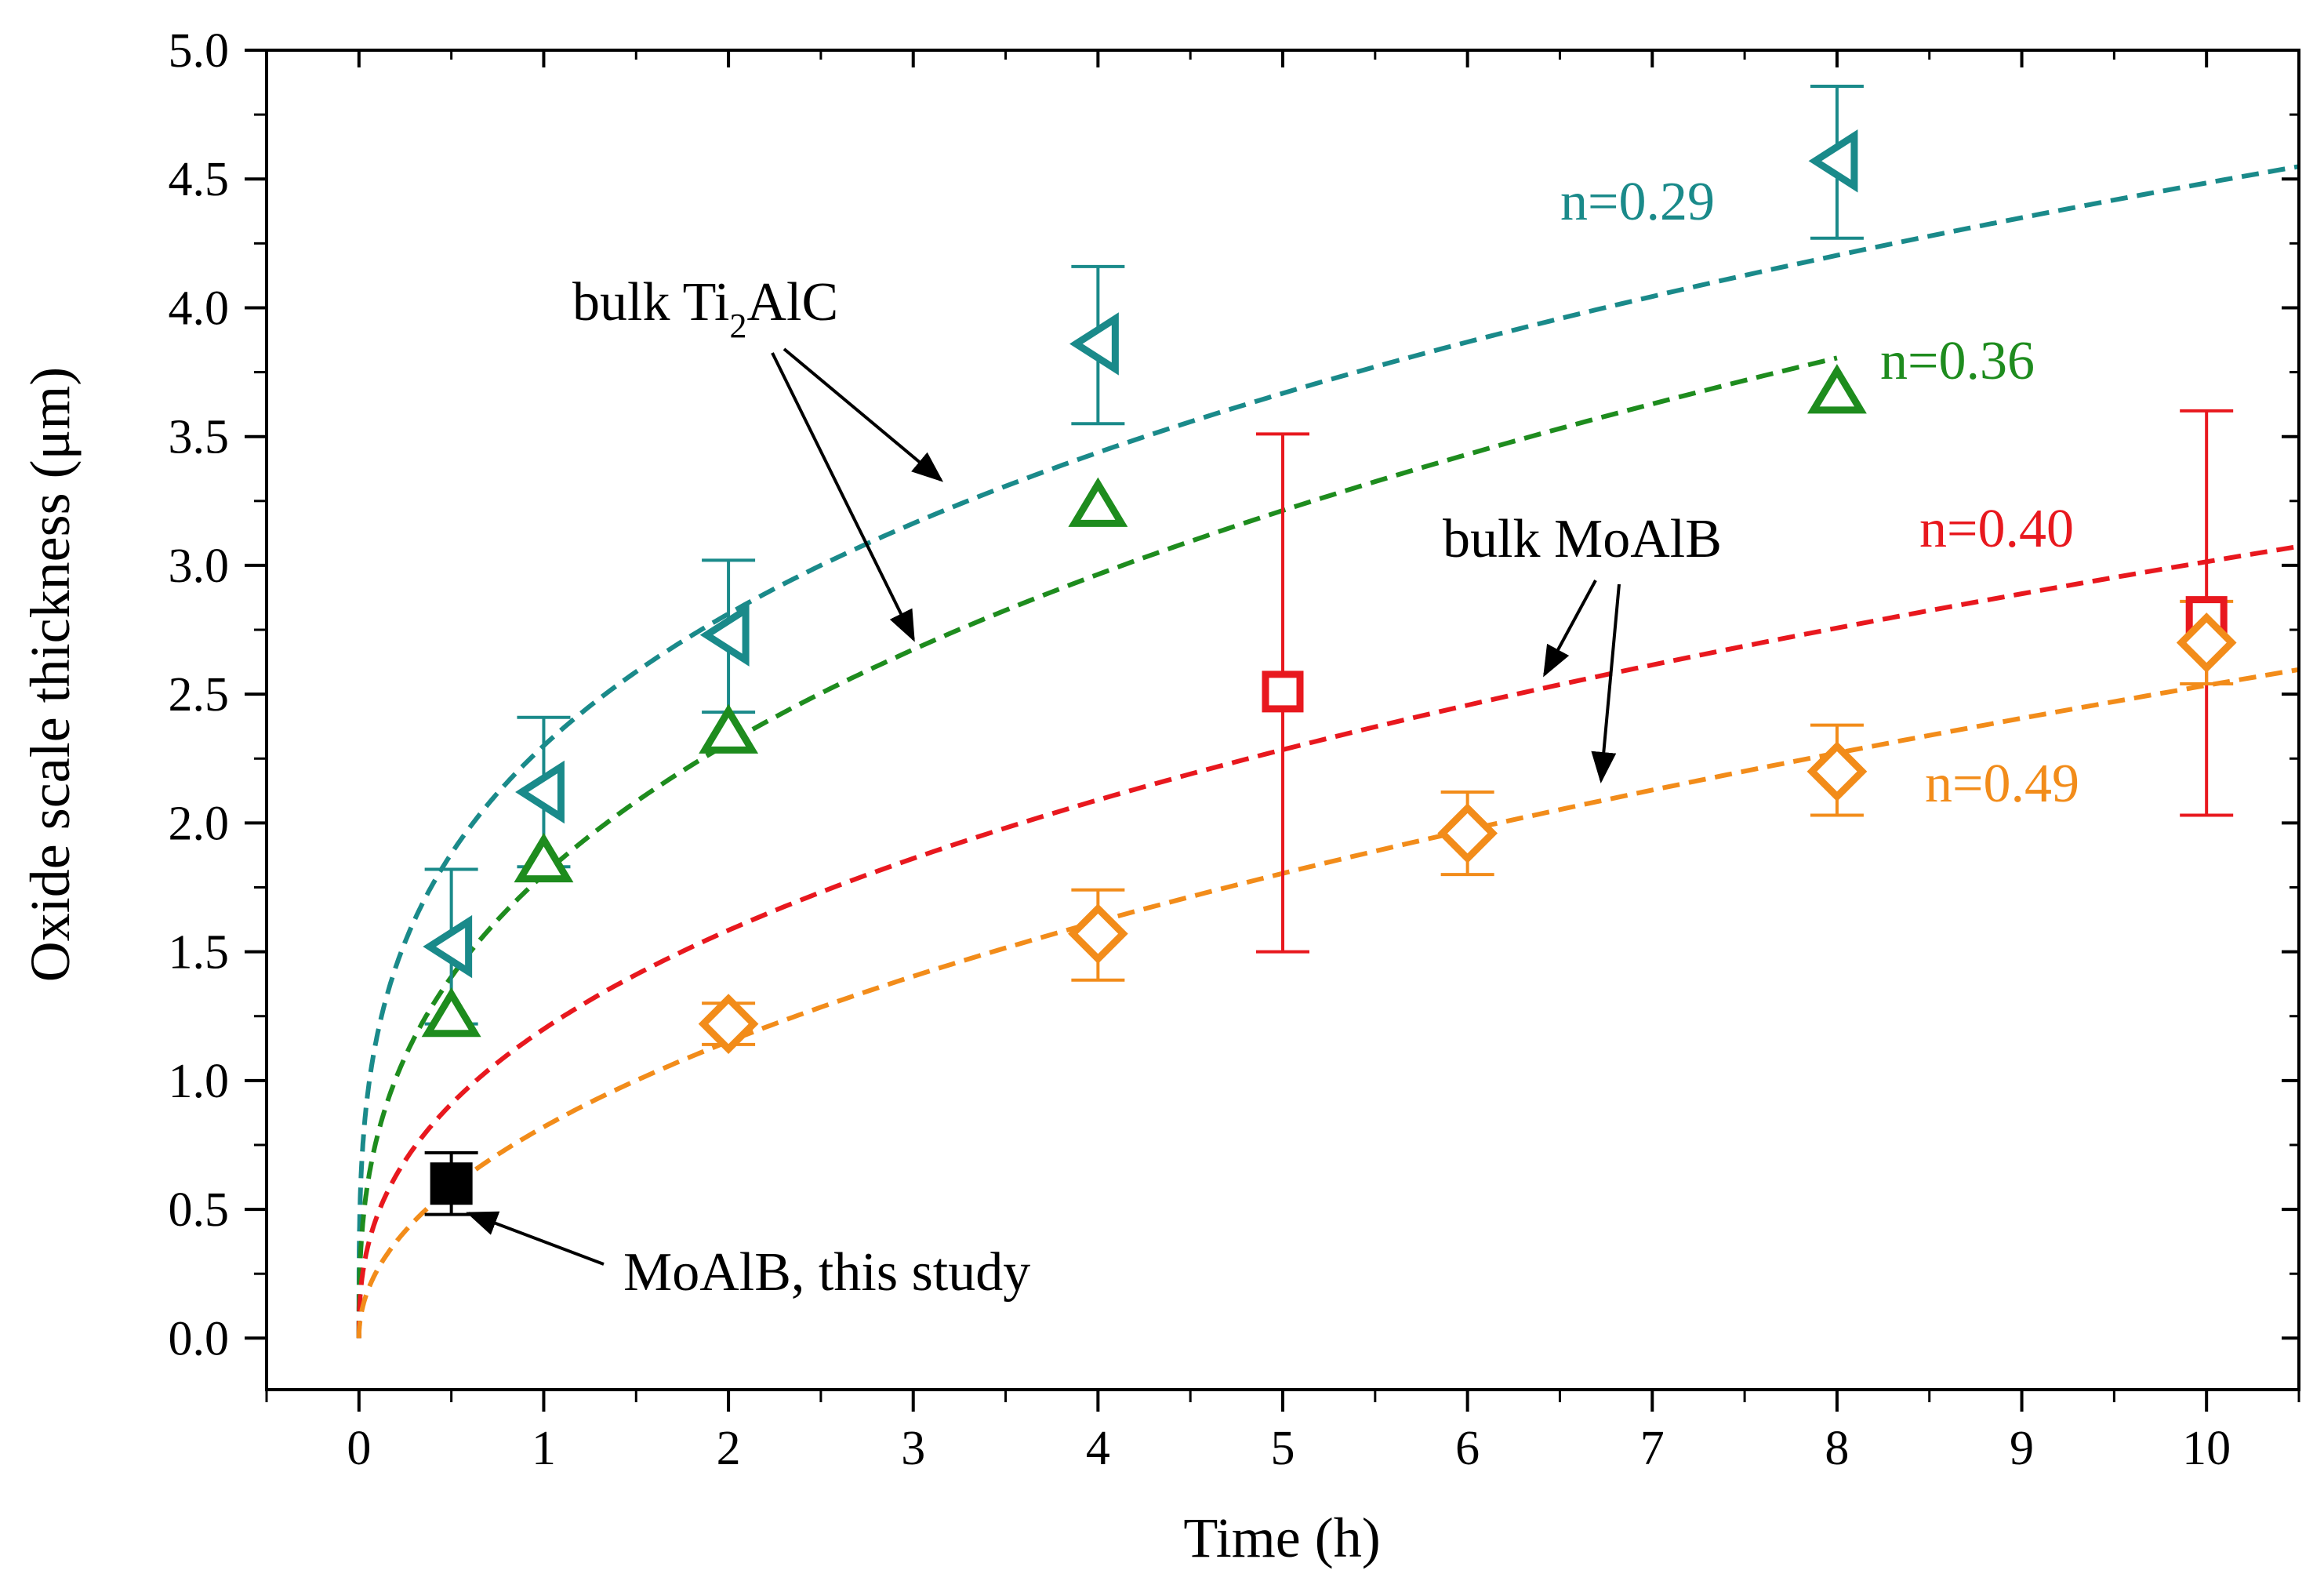  What do you see at coordinates (1637, 202) in the screenshot?
I see `label-n-029: n=0.29` at bounding box center [1637, 202].